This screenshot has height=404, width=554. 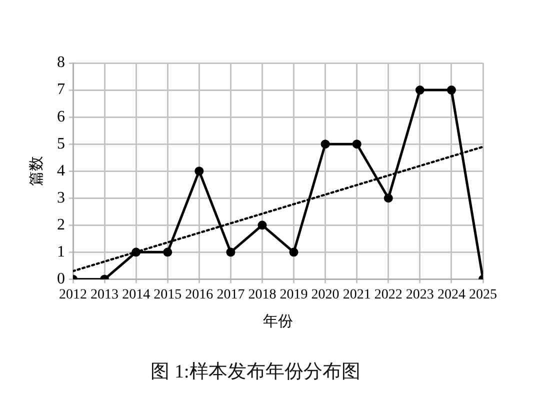 What do you see at coordinates (104, 294) in the screenshot?
I see `x-tick-label: 2013` at bounding box center [104, 294].